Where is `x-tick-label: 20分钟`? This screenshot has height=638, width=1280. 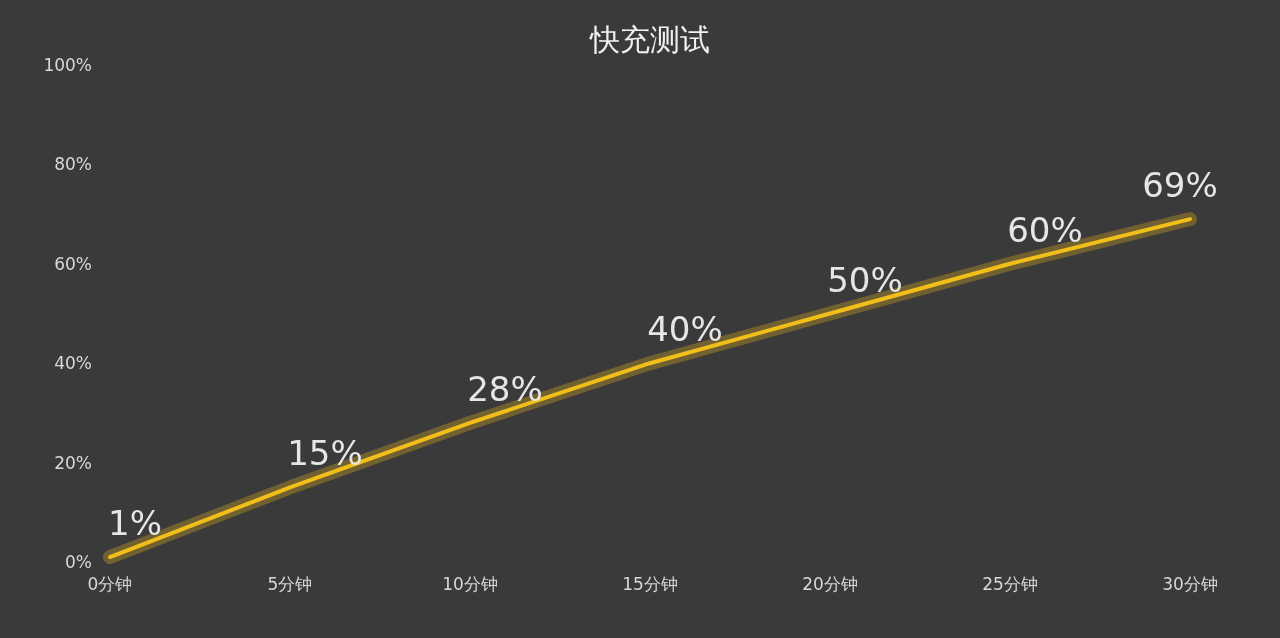 x-tick-label: 20分钟 is located at coordinates (830, 584).